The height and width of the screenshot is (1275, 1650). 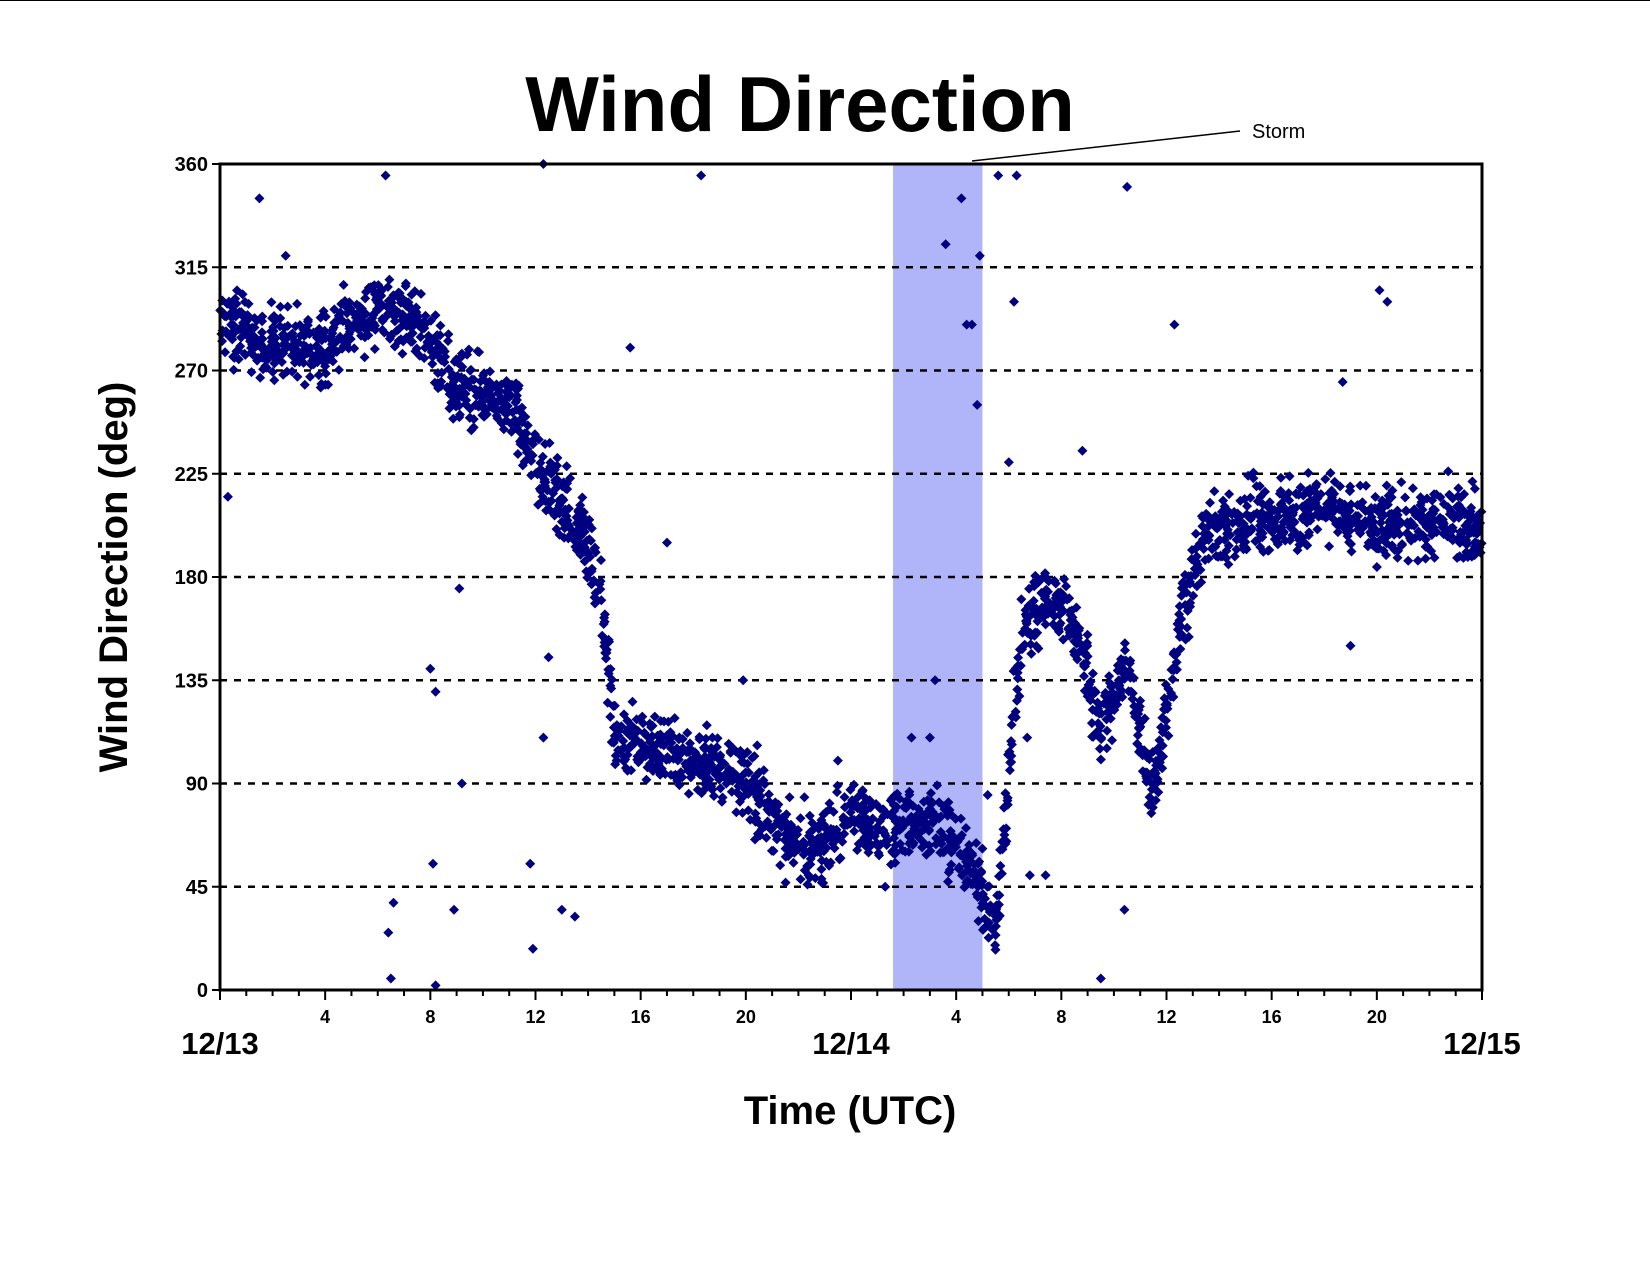 What do you see at coordinates (325, 1017) in the screenshot?
I see `xtick-label-4: 4` at bounding box center [325, 1017].